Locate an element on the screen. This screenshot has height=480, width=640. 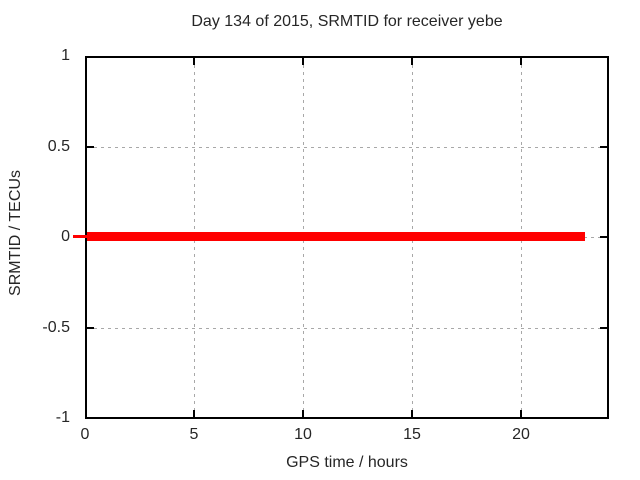
gridline-y-0.5 is located at coordinates (347, 147).